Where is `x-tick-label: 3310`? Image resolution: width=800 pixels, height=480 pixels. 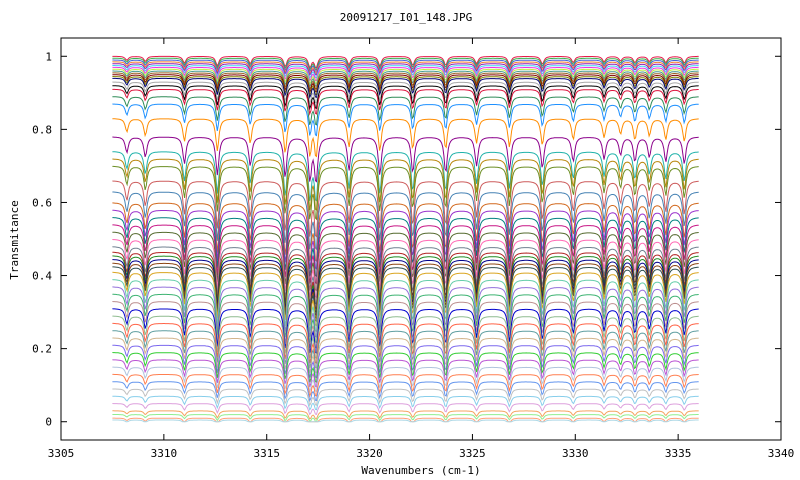
x-tick-label: 3310 is located at coordinates (164, 453).